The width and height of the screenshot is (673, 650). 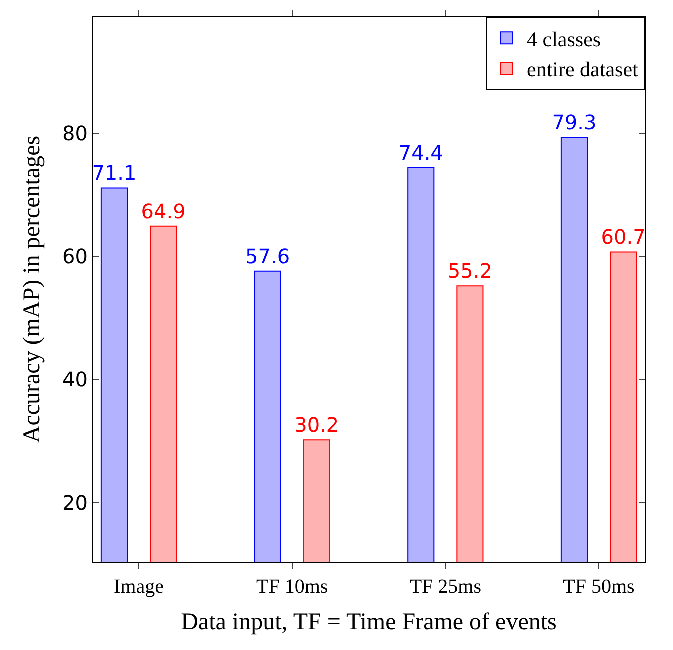 I want to click on x-tick-label: Image, so click(x=139, y=587).